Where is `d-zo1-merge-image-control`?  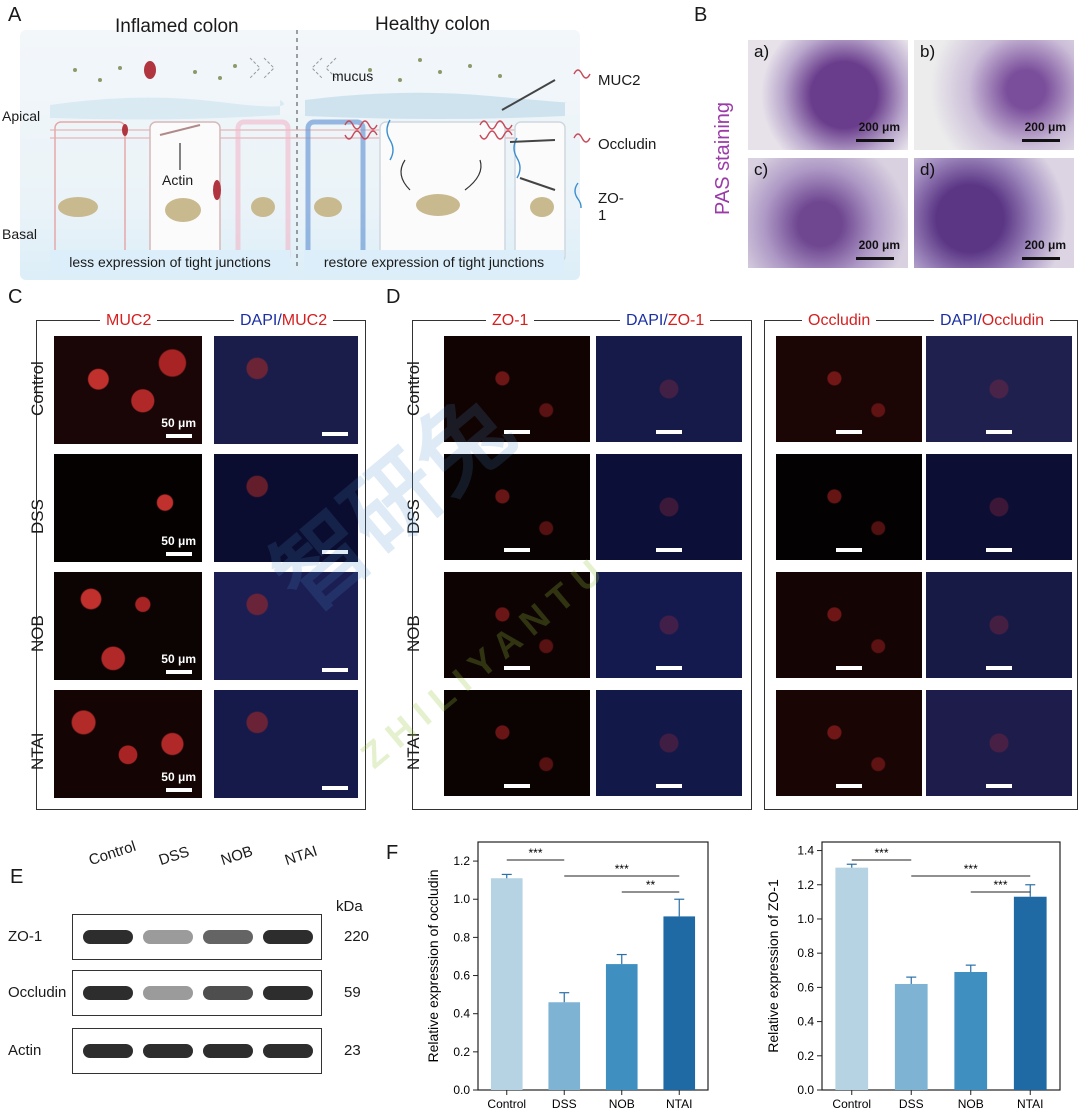 d-zo1-merge-image-control is located at coordinates (669, 389).